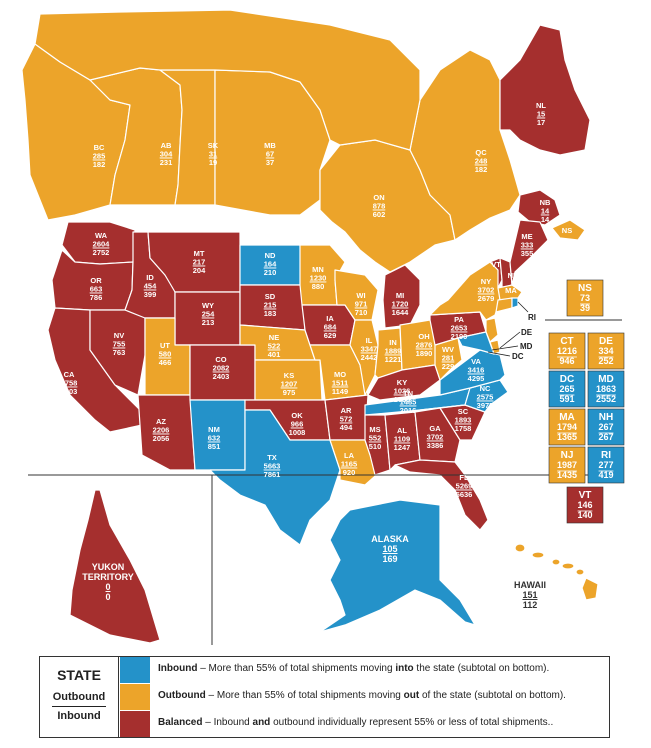 The height and width of the screenshot is (748, 651). I want to click on legend-key-outbound: Outbound, so click(79, 697).